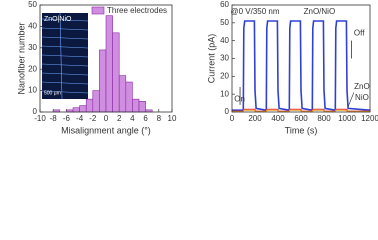  What do you see at coordinates (159, 118) in the screenshot?
I see `x-tick-label: 8` at bounding box center [159, 118].